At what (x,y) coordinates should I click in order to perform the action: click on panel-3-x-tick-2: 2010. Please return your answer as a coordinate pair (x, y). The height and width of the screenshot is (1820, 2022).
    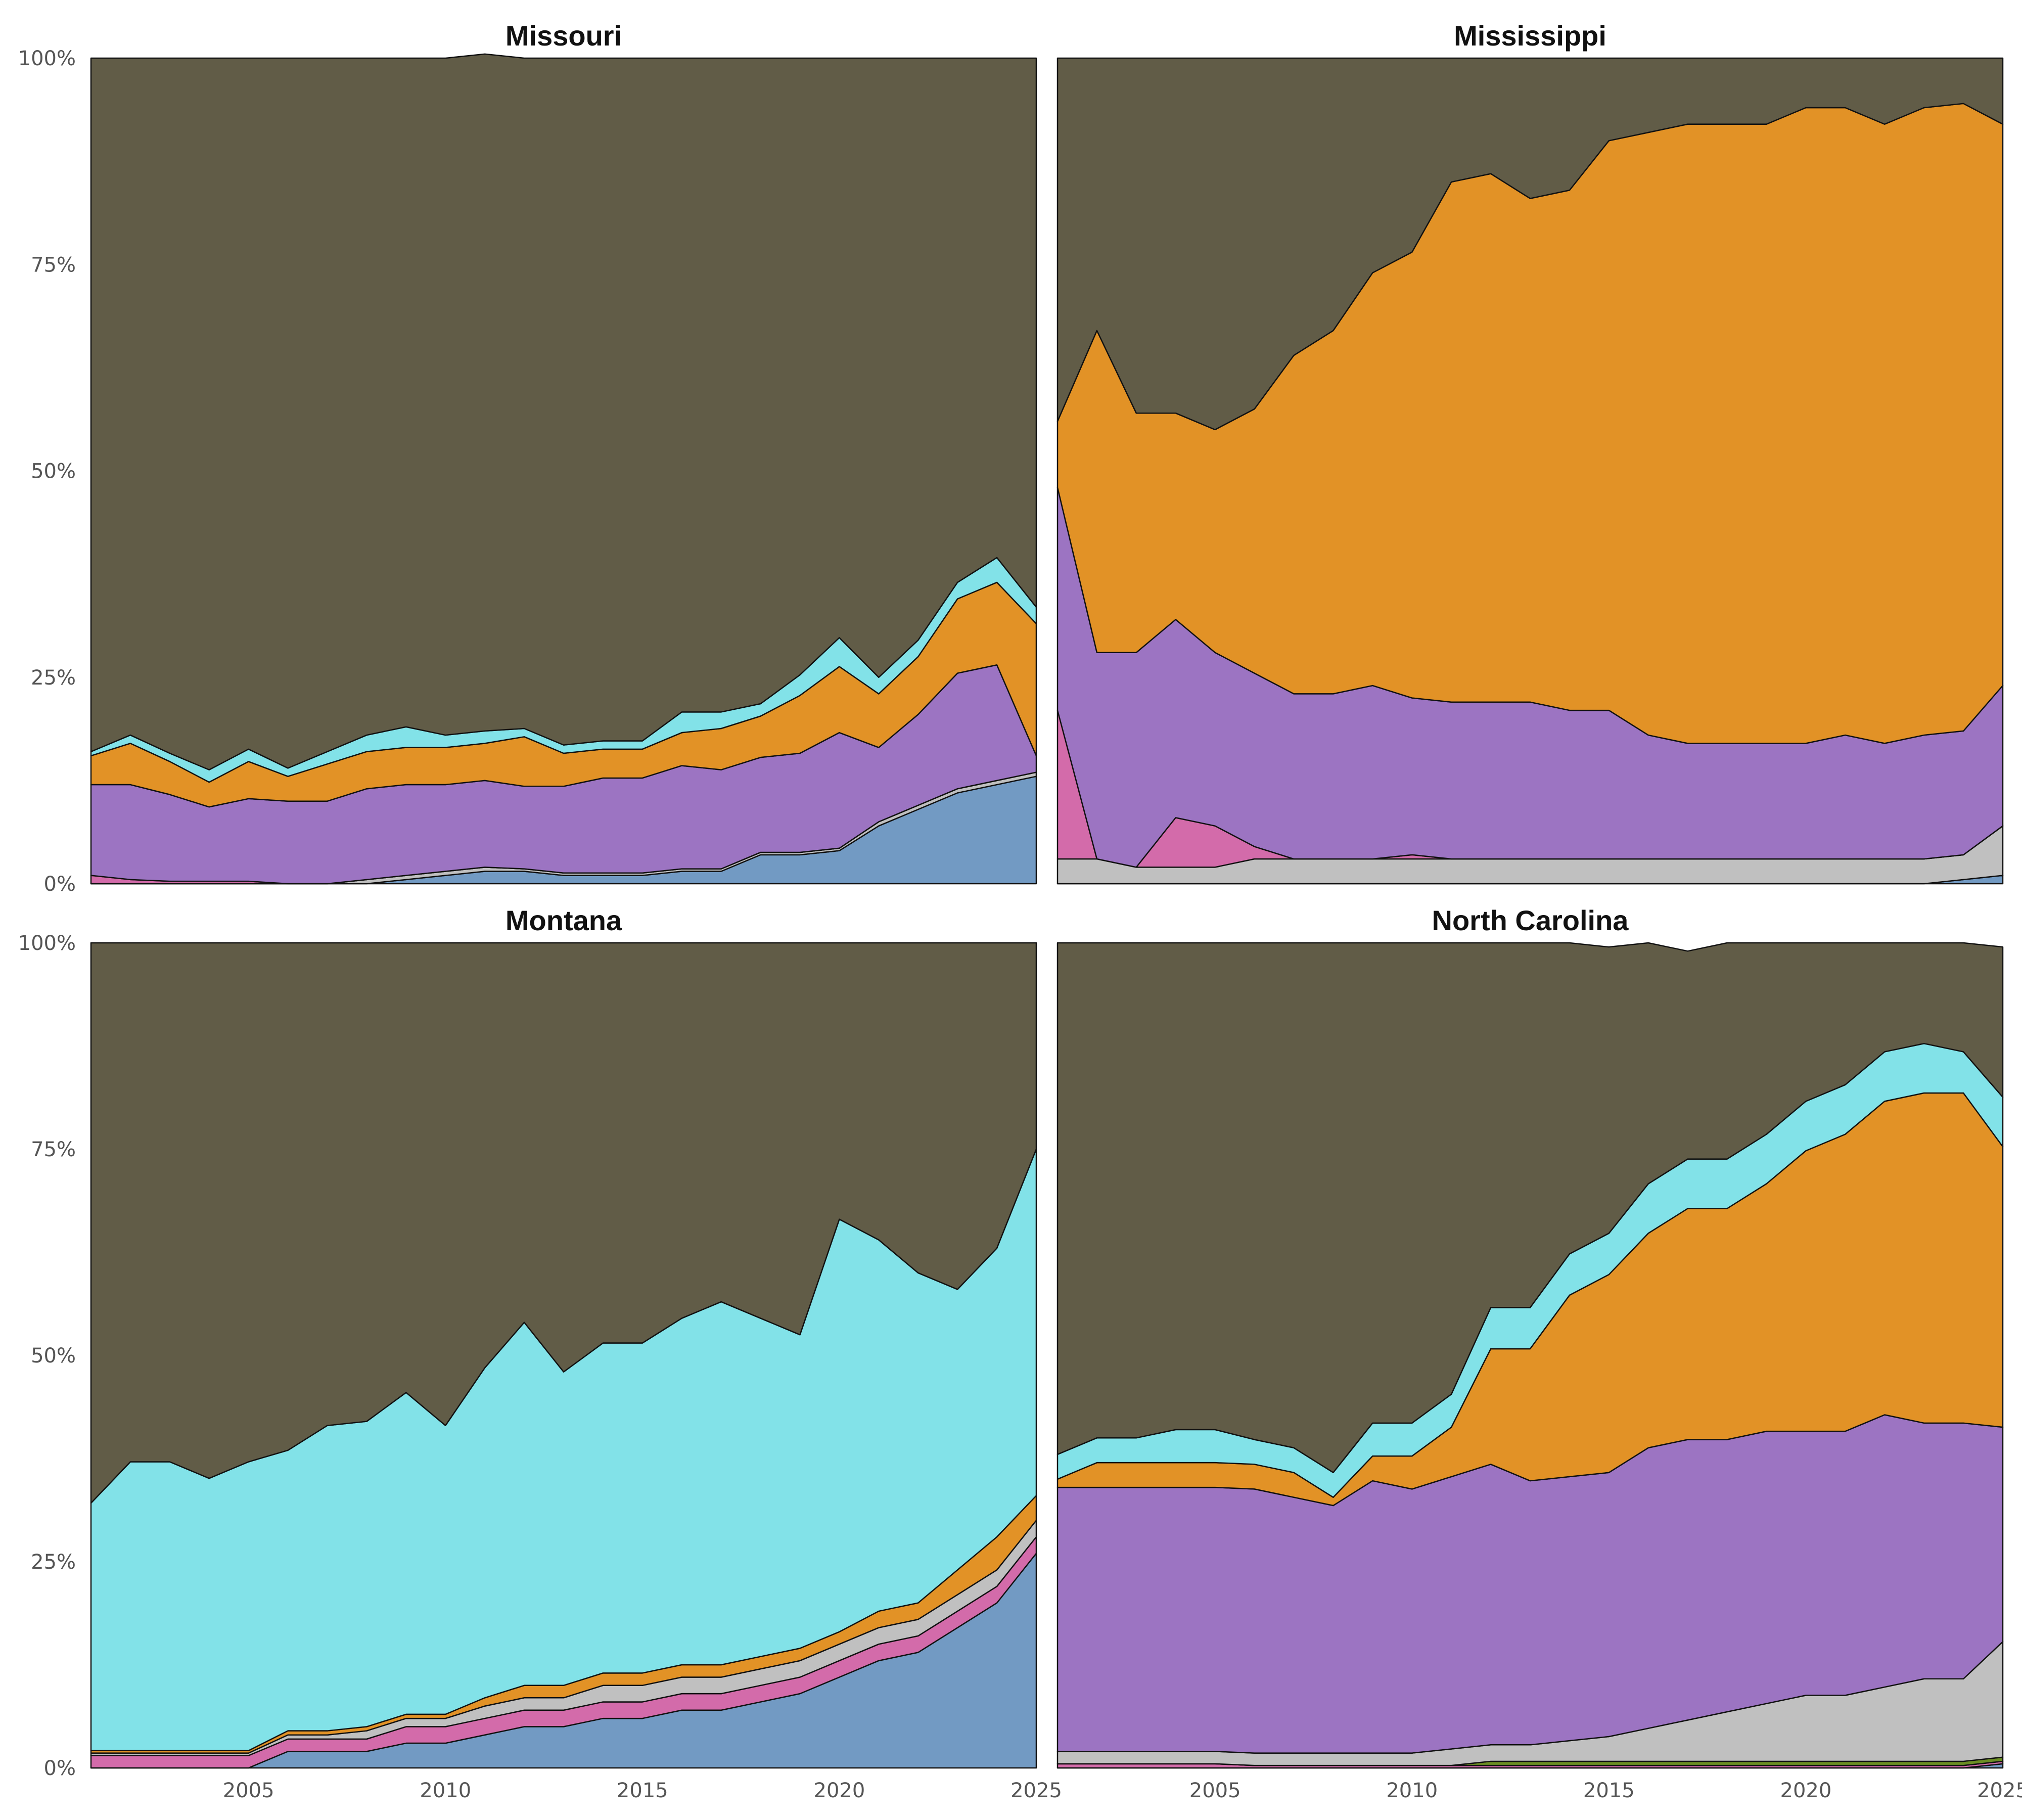
    Looking at the image, I should click on (445, 1790).